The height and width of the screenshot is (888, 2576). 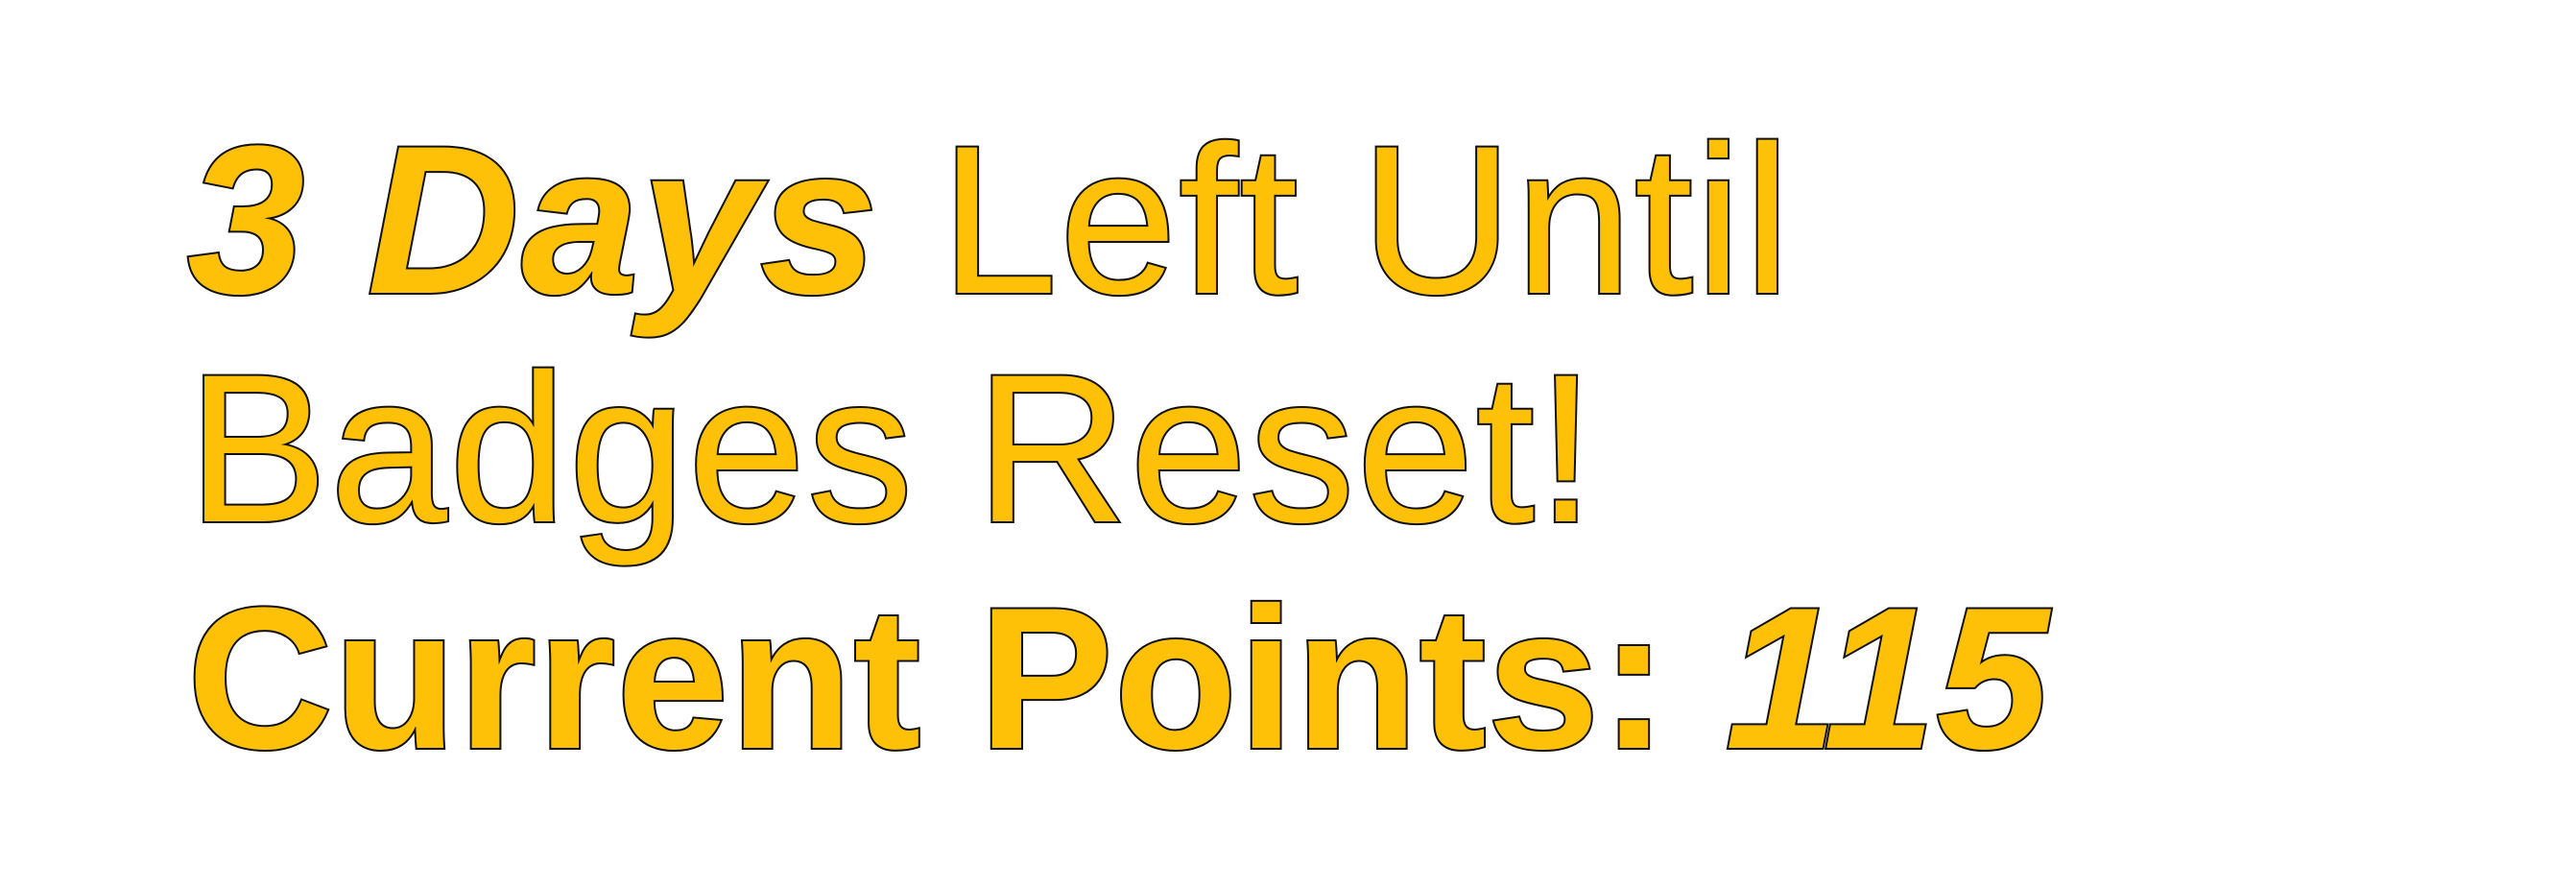 What do you see at coordinates (1887, 678) in the screenshot?
I see `points-value: 115` at bounding box center [1887, 678].